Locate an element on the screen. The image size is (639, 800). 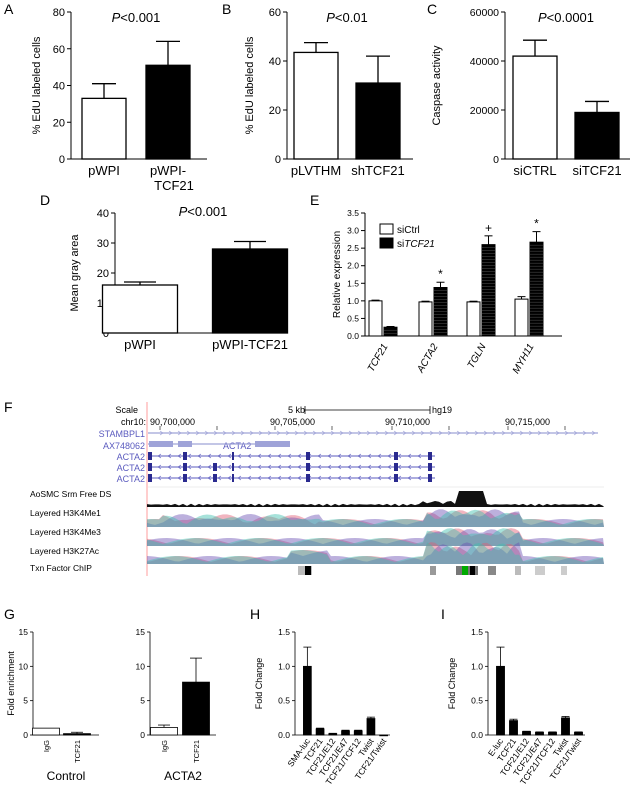
position-4: 90,715,000 is located at coordinates (527, 422).